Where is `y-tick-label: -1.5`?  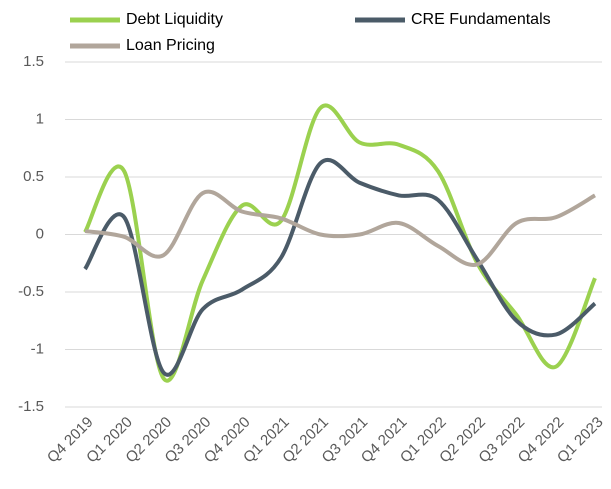 y-tick-label: -1.5 is located at coordinates (31, 406).